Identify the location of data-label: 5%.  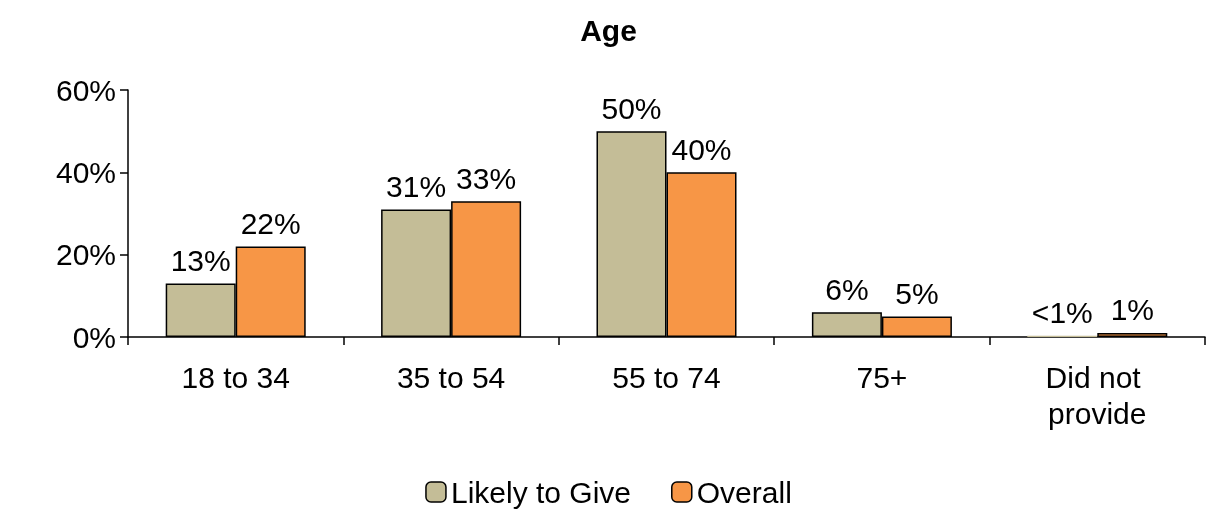
(917, 293).